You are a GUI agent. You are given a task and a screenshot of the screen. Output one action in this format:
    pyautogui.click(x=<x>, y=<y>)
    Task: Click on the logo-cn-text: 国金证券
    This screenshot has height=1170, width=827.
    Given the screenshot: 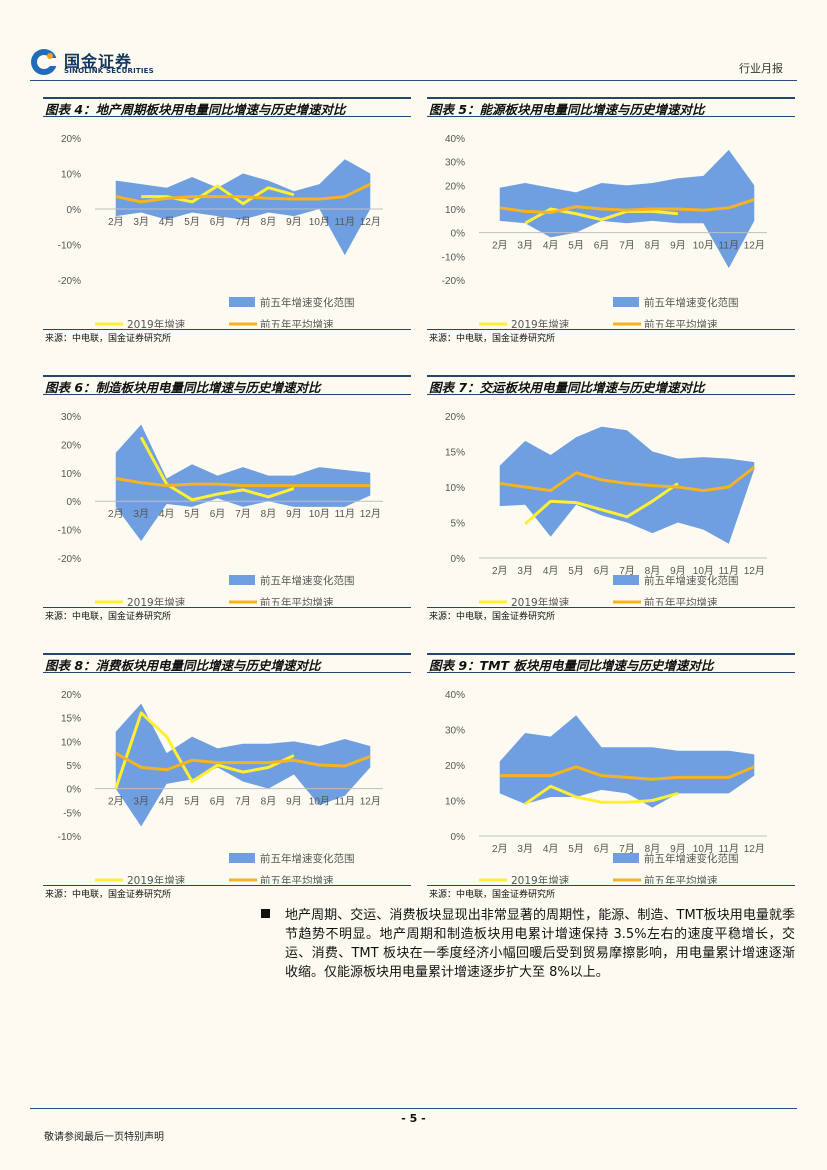 What is the action you would take?
    pyautogui.click(x=98, y=61)
    